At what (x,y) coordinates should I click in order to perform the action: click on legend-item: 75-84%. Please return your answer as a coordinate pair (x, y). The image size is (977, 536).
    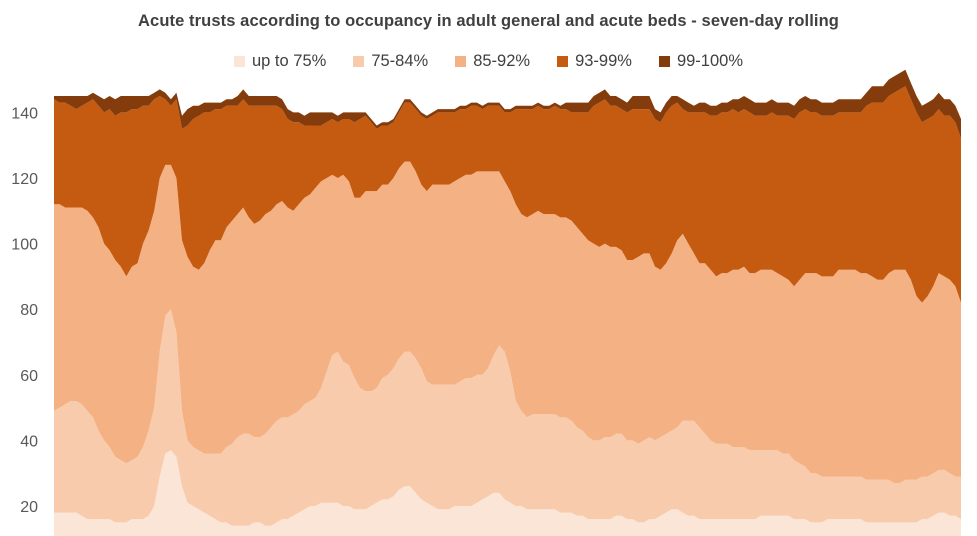
    Looking at the image, I should click on (390, 61).